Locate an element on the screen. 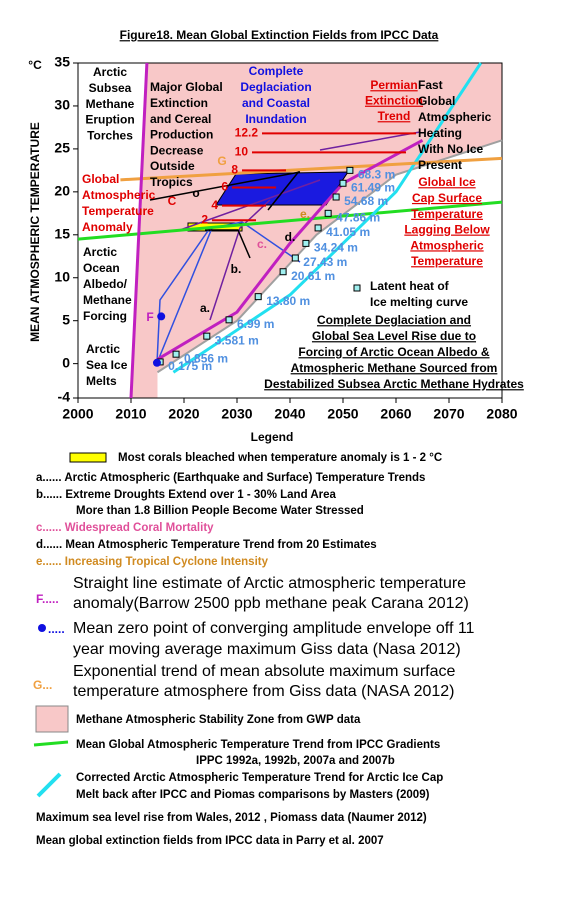 The image size is (576, 904). y-tick-label: 10 is located at coordinates (62, 276).